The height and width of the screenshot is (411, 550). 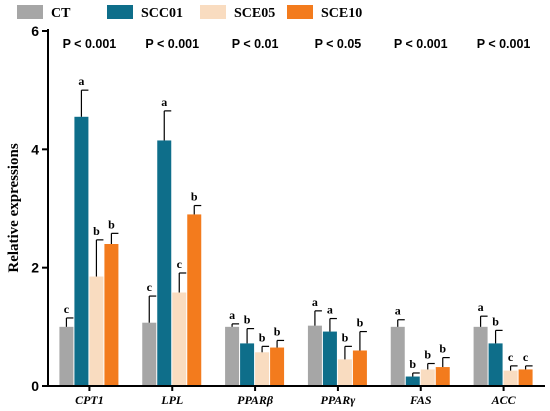 I want to click on legend-label-sce05: SCE05, so click(x=254, y=13).